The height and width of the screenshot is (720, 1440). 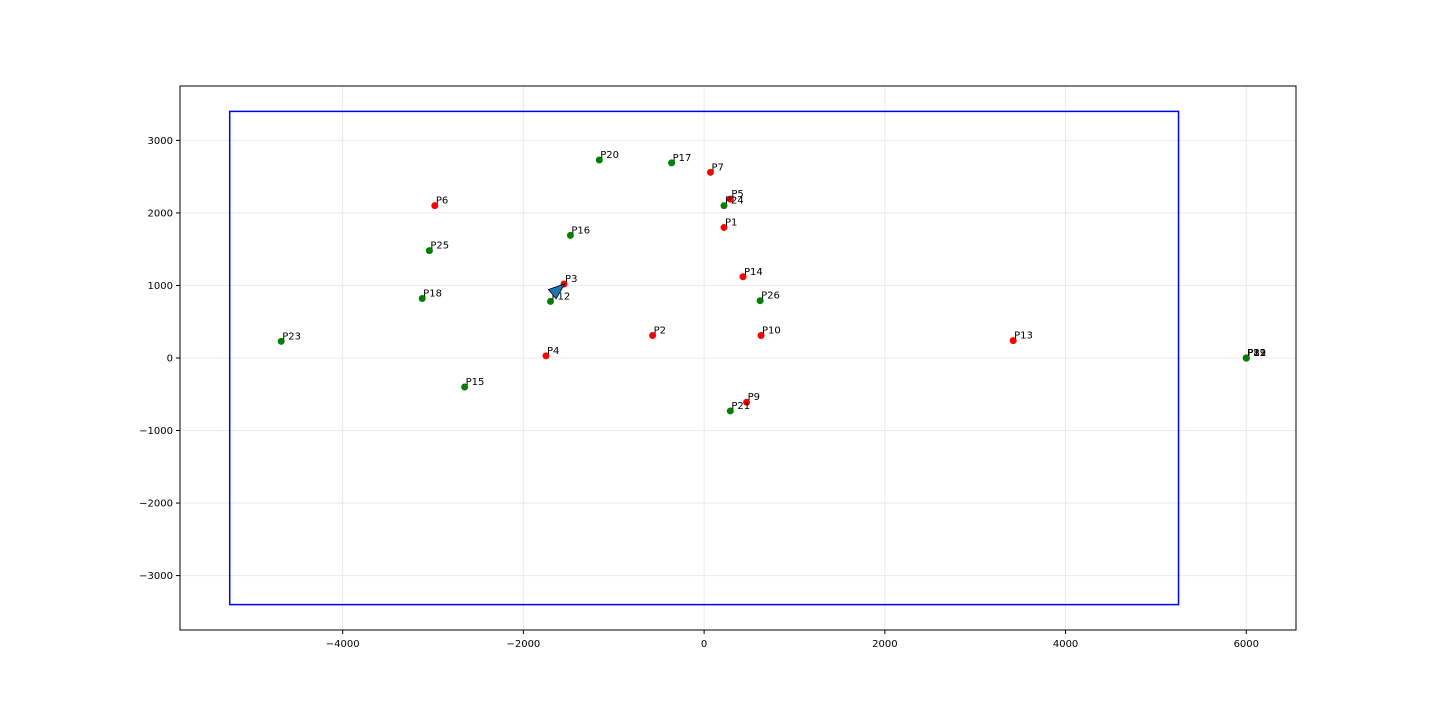 What do you see at coordinates (343, 644) in the screenshot?
I see `x-tick-label: −4000` at bounding box center [343, 644].